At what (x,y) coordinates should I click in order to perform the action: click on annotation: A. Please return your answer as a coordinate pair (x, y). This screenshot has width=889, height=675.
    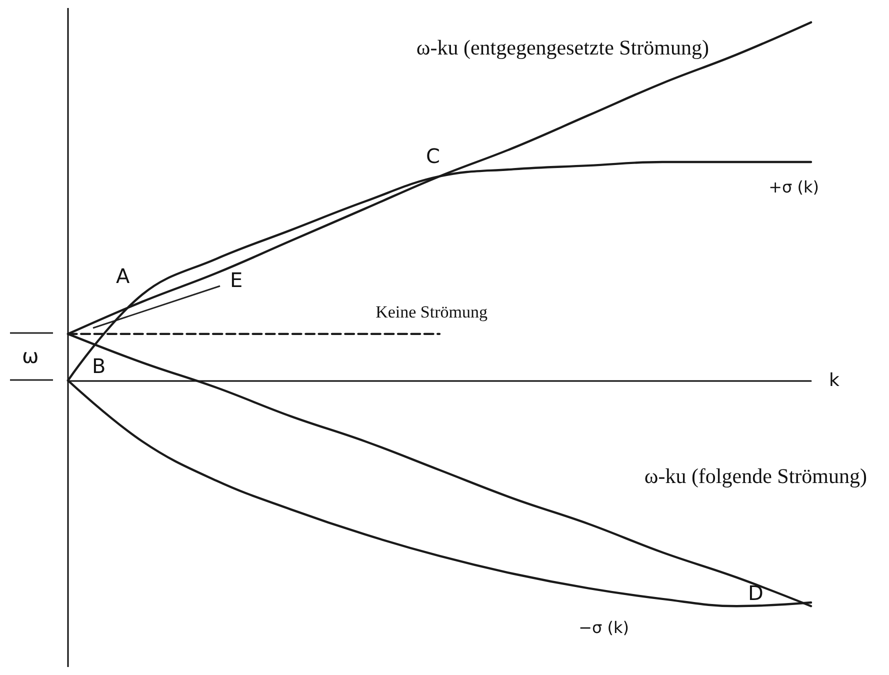
    Looking at the image, I should click on (123, 276).